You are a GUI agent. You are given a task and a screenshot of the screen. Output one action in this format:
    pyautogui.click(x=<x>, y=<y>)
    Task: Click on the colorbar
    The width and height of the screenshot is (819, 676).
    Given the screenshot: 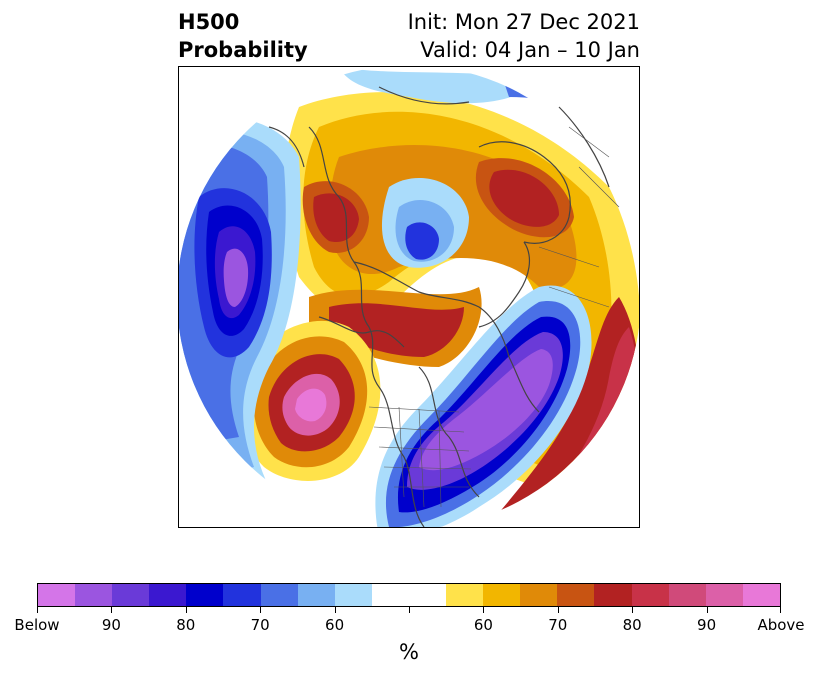 What is the action you would take?
    pyautogui.click(x=409, y=595)
    